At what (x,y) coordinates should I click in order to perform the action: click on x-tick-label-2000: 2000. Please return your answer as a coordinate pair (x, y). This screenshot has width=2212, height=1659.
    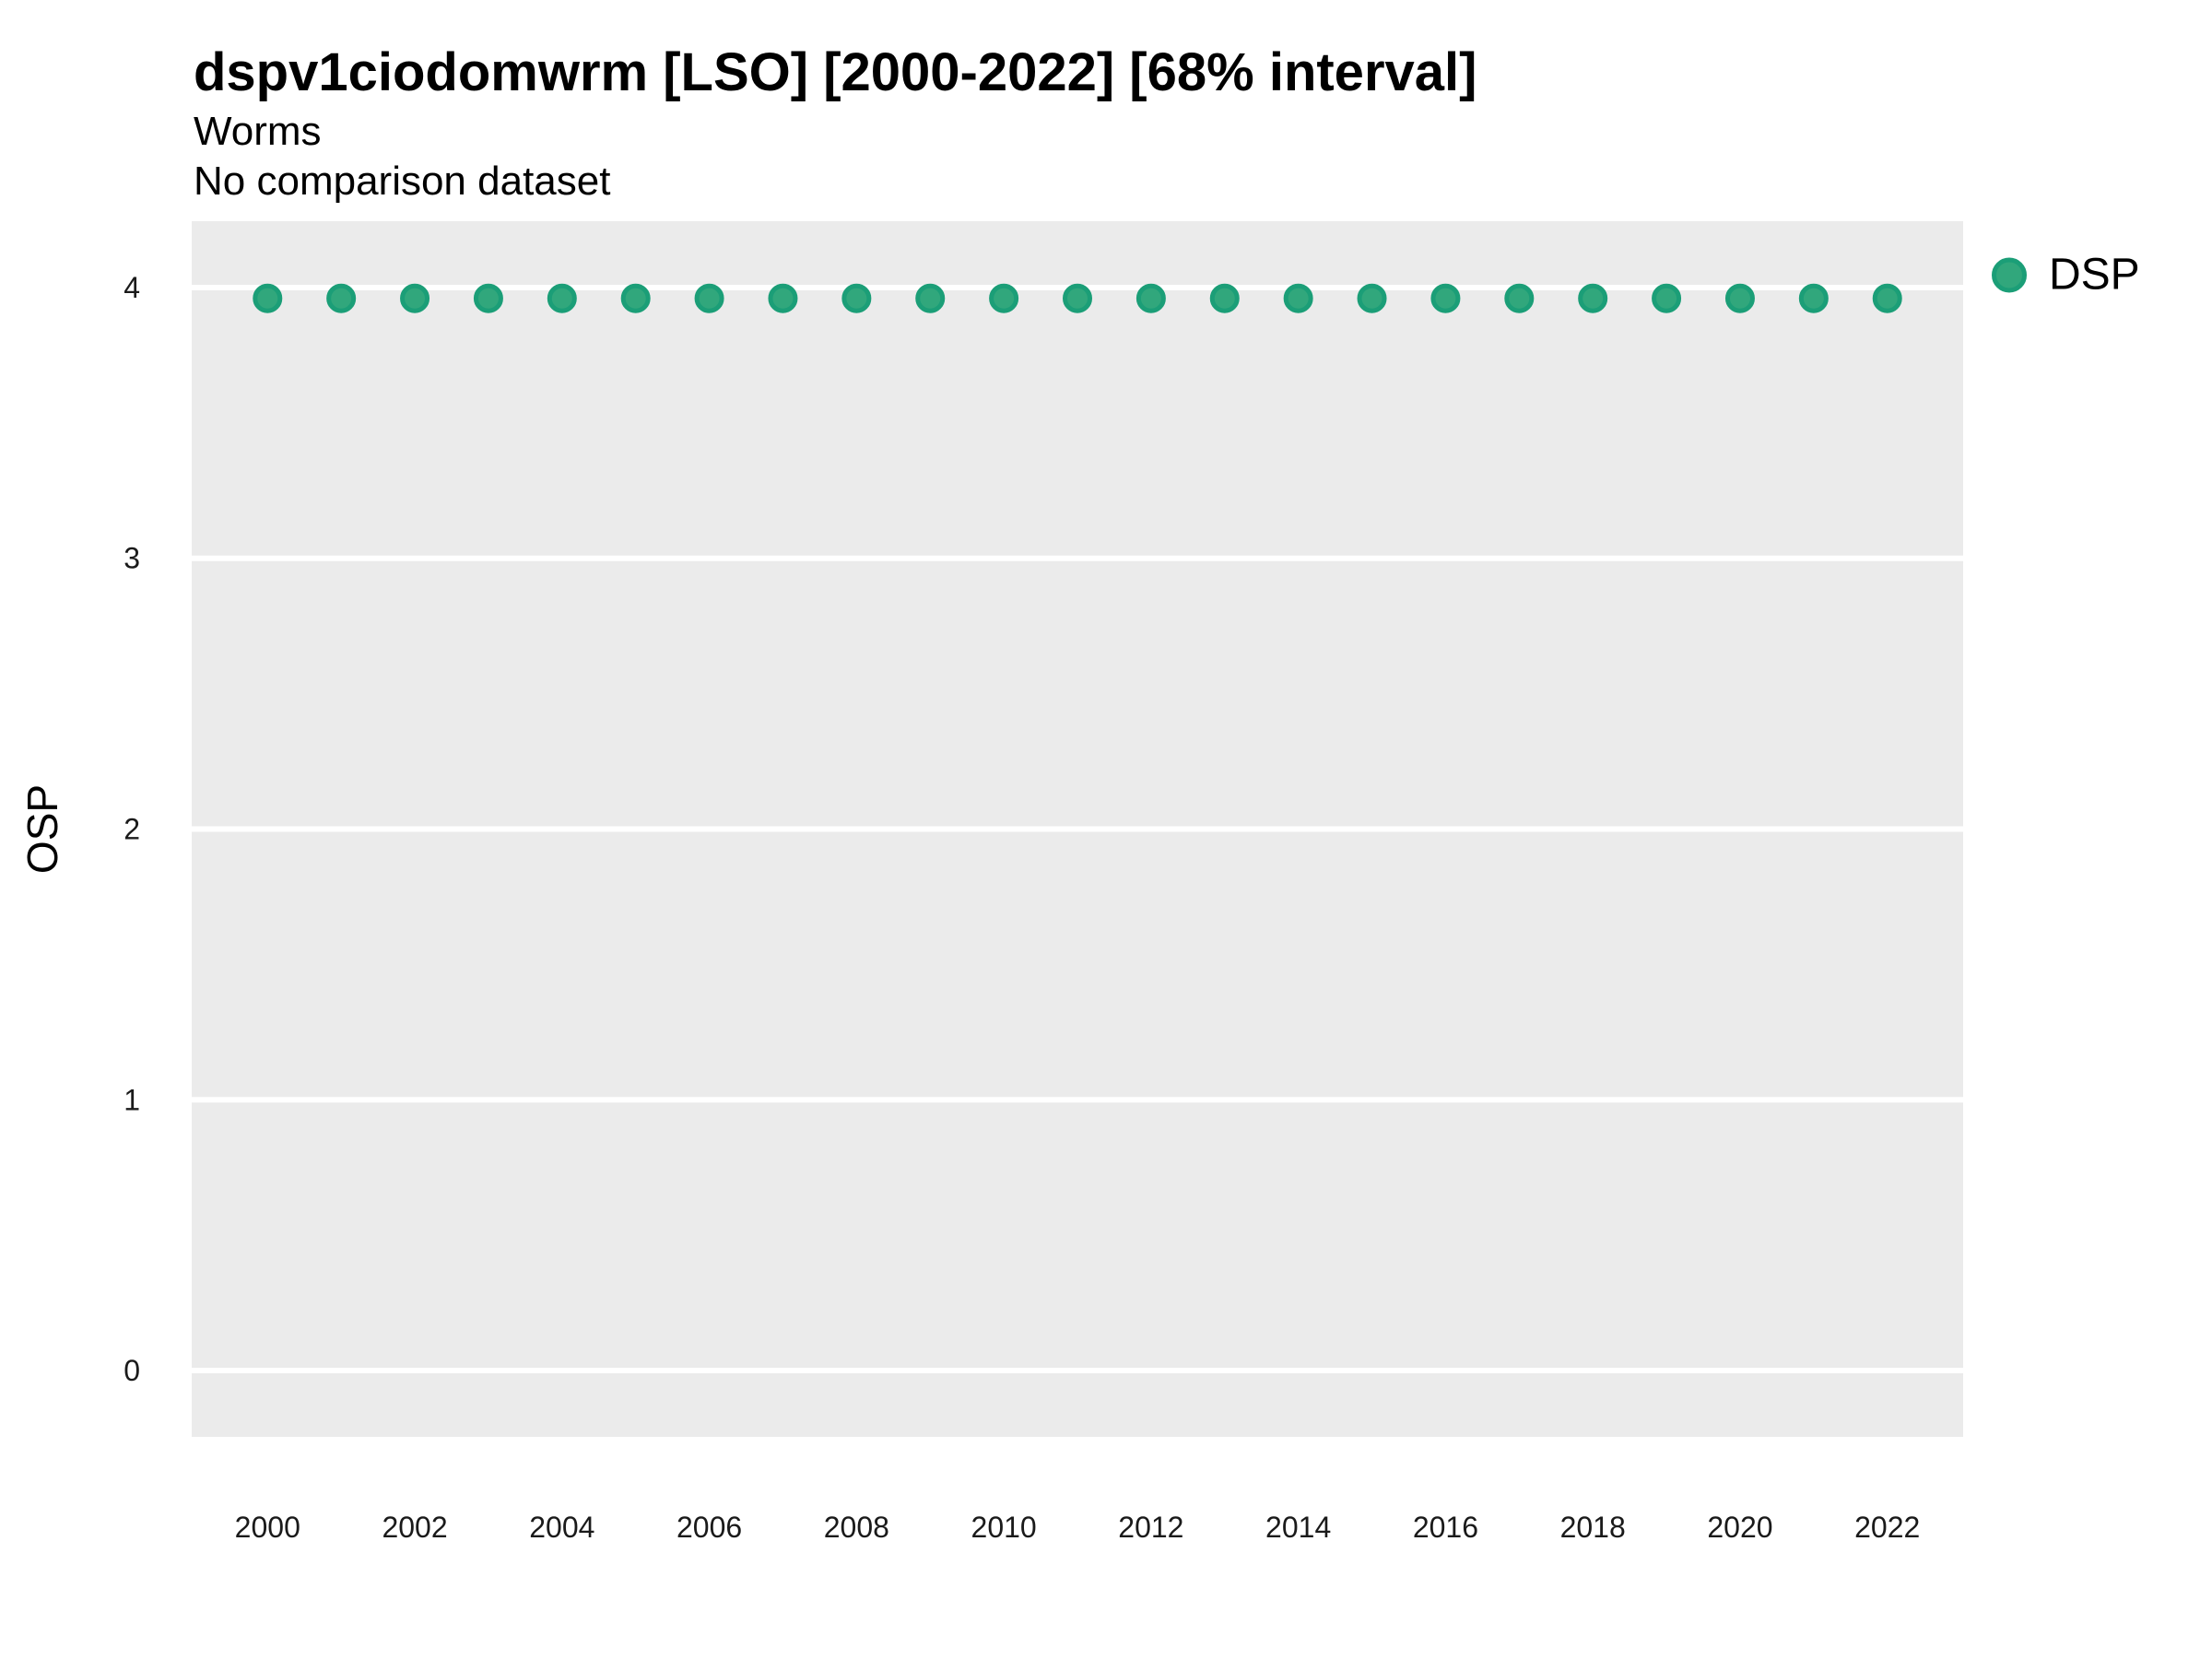
    Looking at the image, I should click on (267, 1527).